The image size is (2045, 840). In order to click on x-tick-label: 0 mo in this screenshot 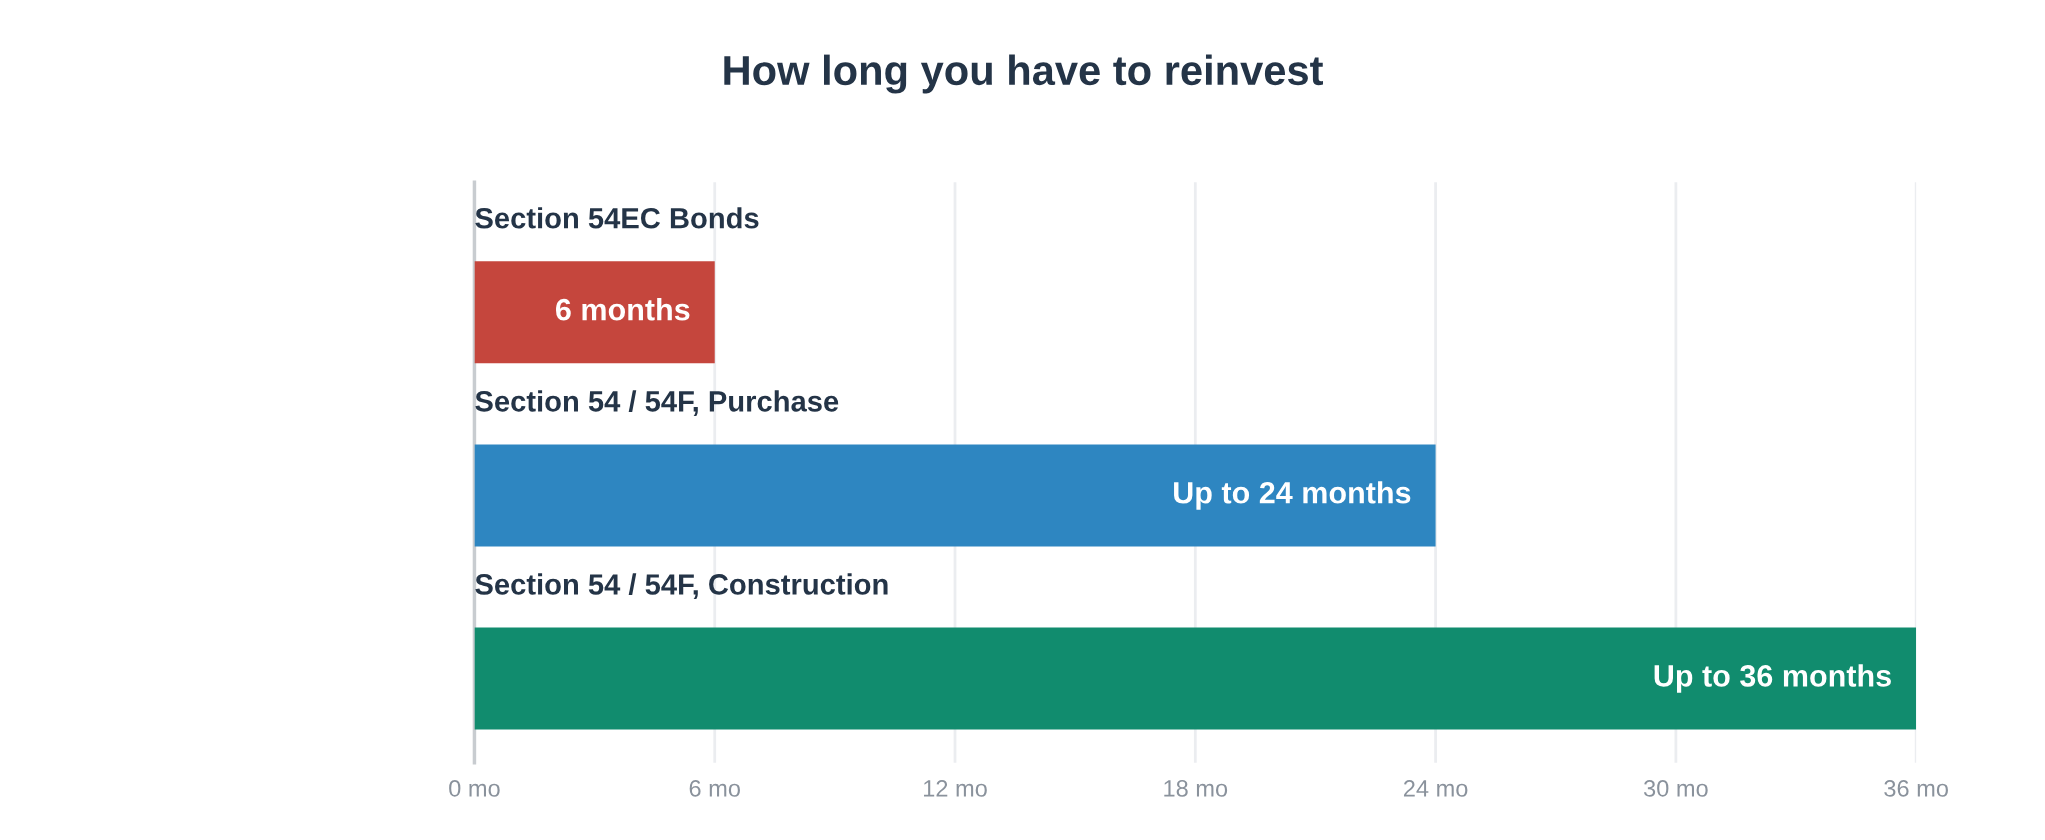, I will do `click(474, 788)`.